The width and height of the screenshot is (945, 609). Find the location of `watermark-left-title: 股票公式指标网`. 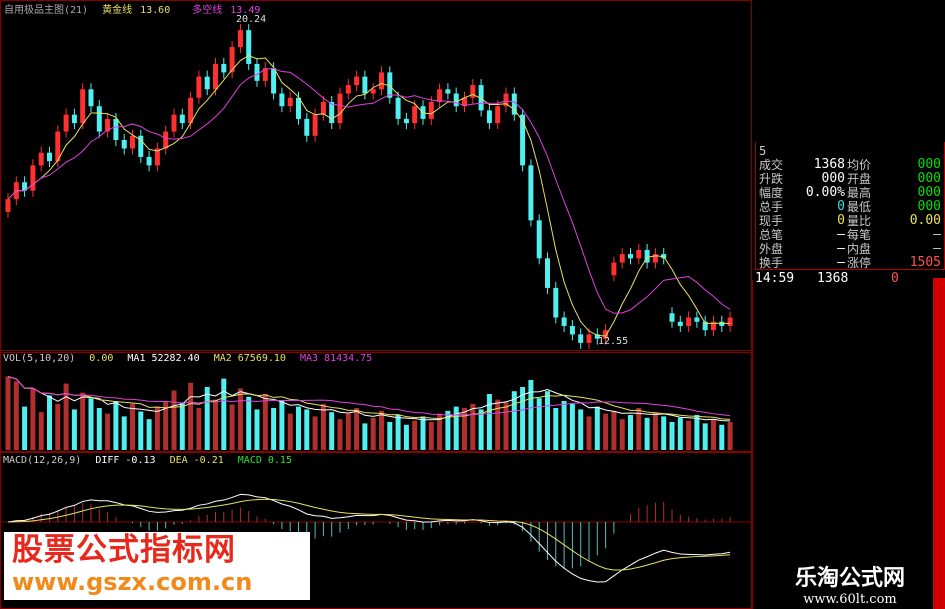

watermark-left-title: 股票公式指标网 is located at coordinates (124, 550).